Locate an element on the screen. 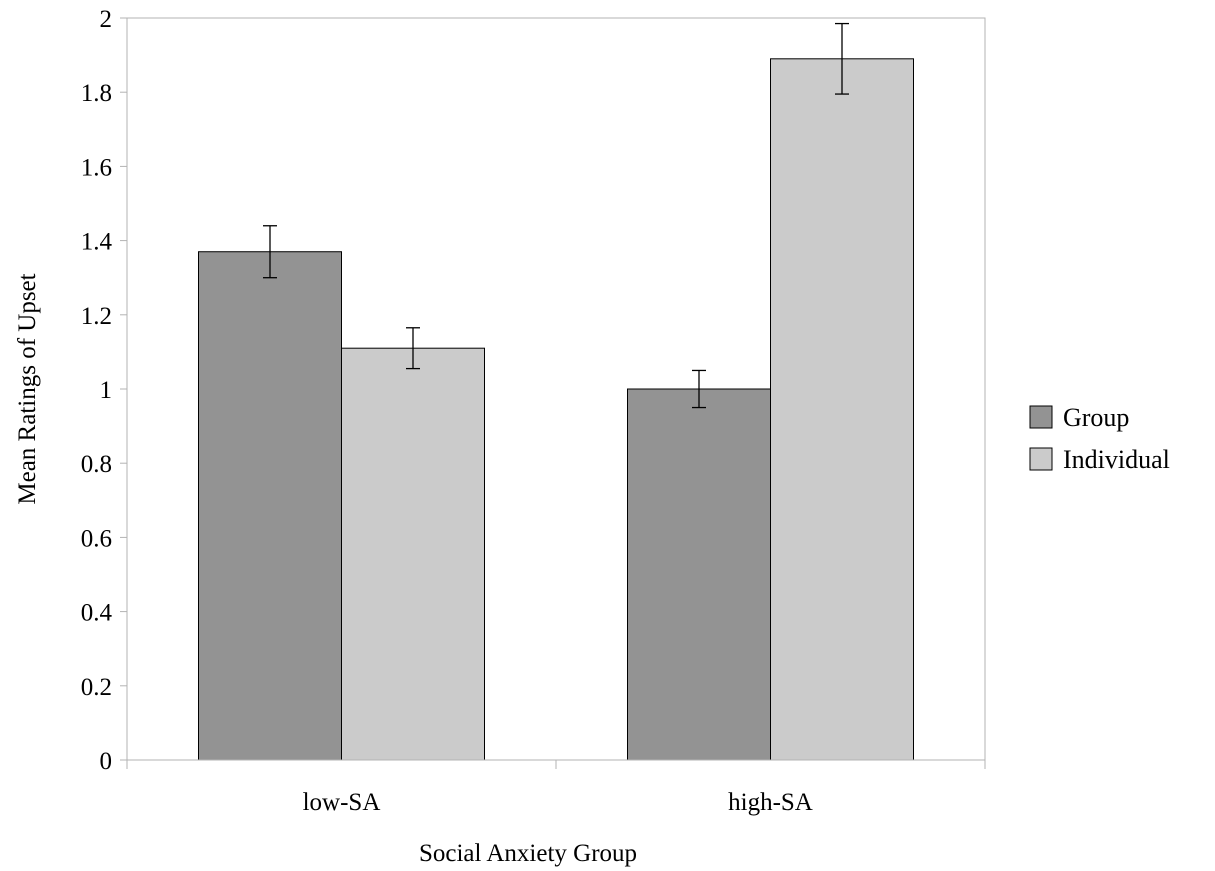 Image resolution: width=1215 pixels, height=871 pixels. y-axis: 0 0.2 0.4 0.6 0.8 1 1.2 1.4 1.6 1.8 2 is located at coordinates (104, 390).